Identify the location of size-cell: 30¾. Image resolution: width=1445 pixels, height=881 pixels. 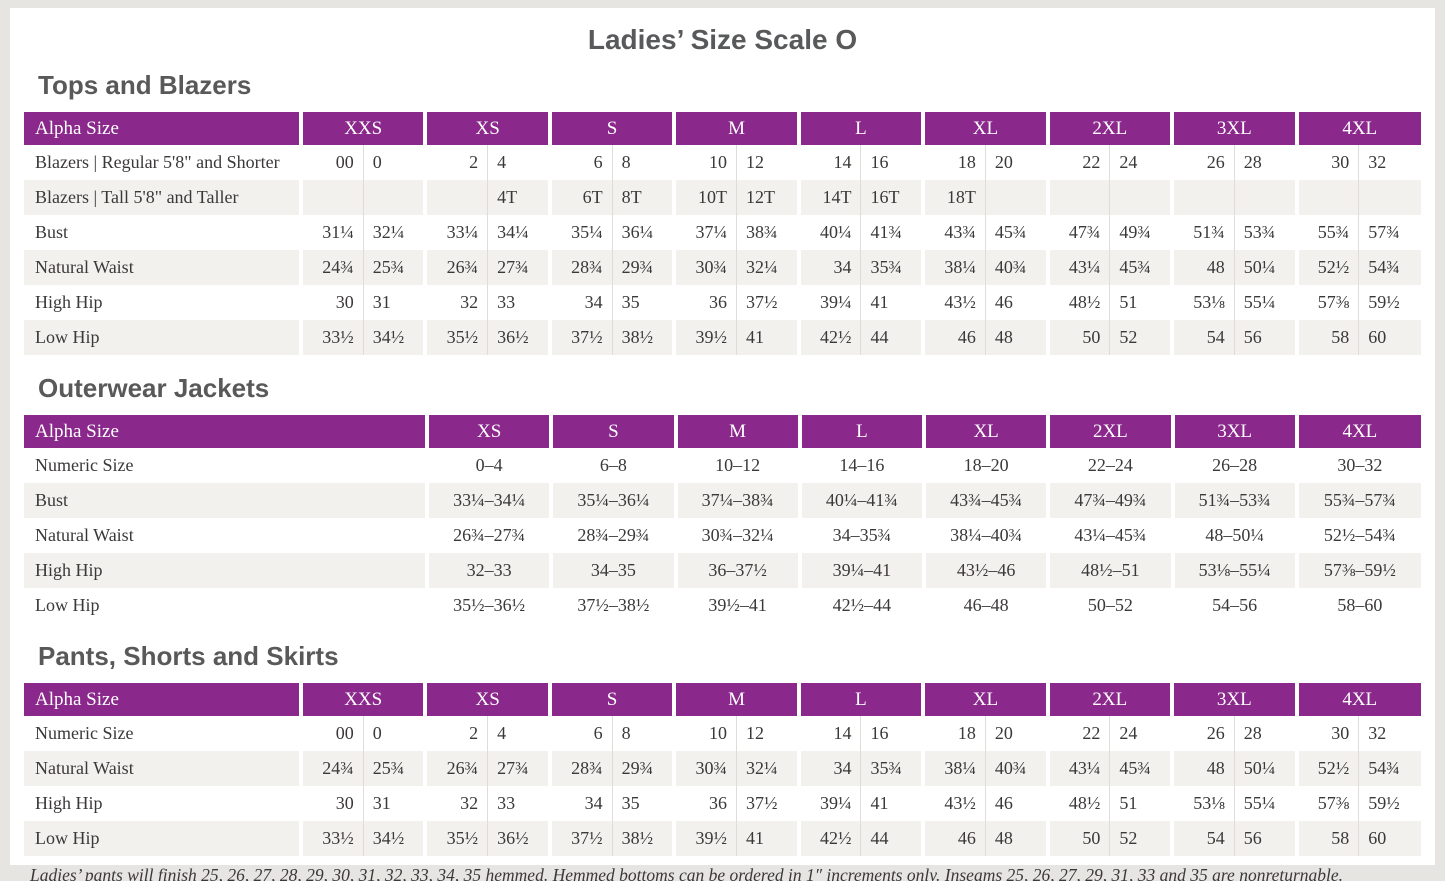
(704, 267).